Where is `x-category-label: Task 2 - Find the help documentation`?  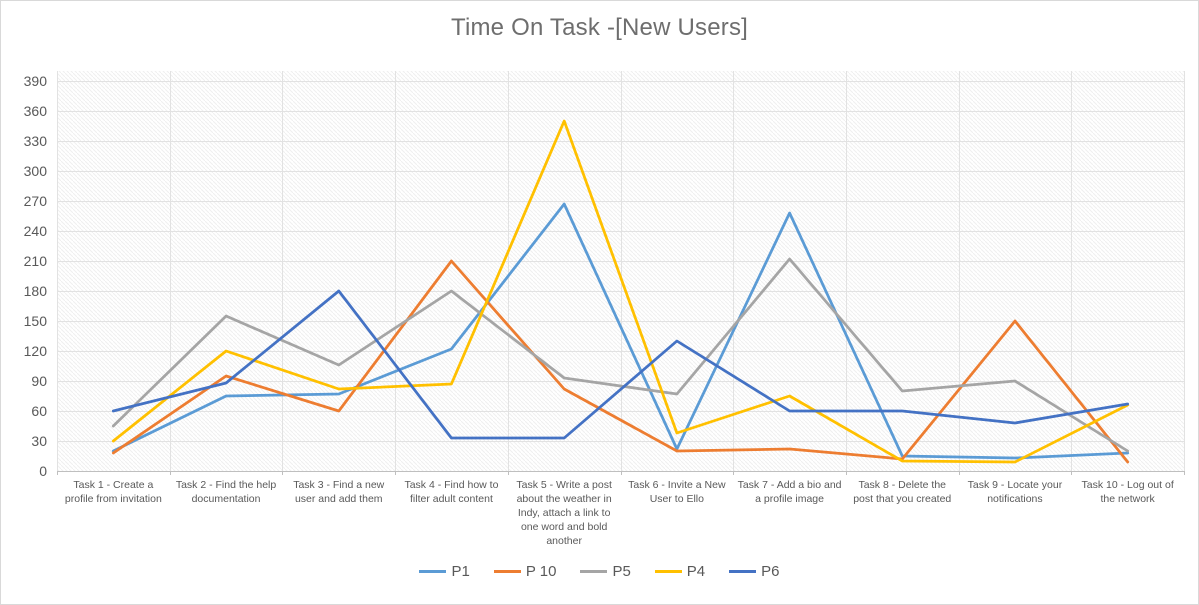
x-category-label: Task 2 - Find the help documentation is located at coordinates (226, 492).